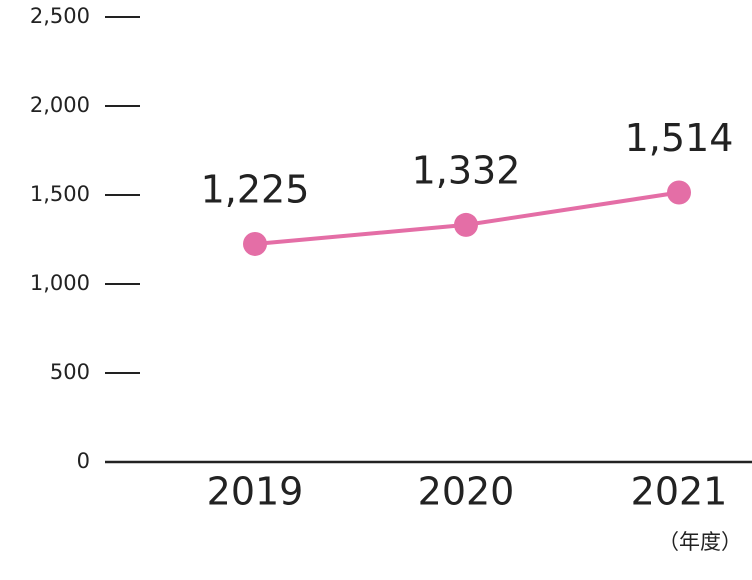  What do you see at coordinates (60, 16) in the screenshot?
I see `y-tick-label: 2,500` at bounding box center [60, 16].